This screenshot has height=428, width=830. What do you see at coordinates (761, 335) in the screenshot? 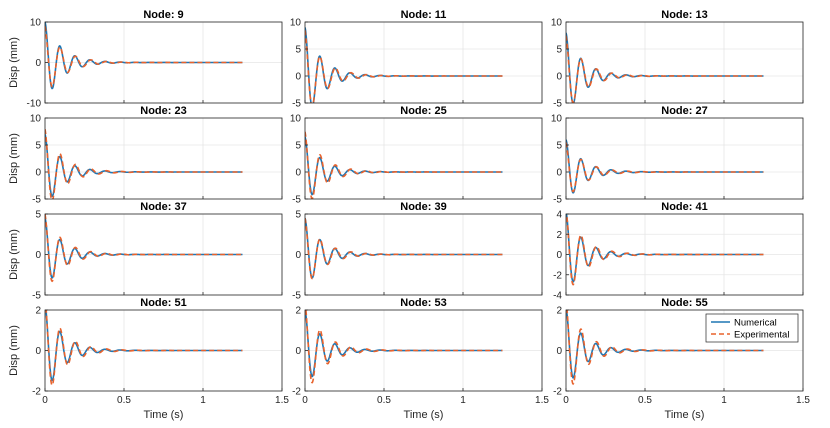
I see `legend-label-experimental: Experimental` at bounding box center [761, 335].